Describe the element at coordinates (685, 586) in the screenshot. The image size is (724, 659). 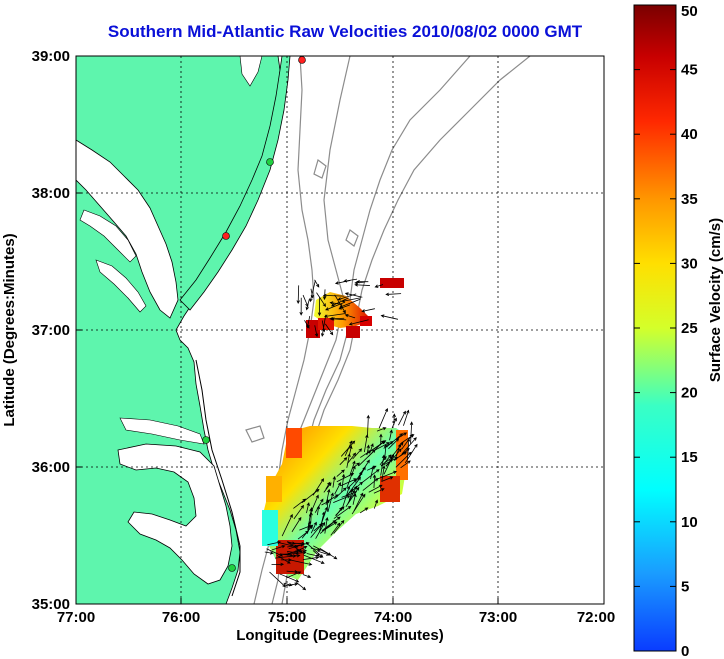
I see `colorbar-tick-label: 5` at that location.